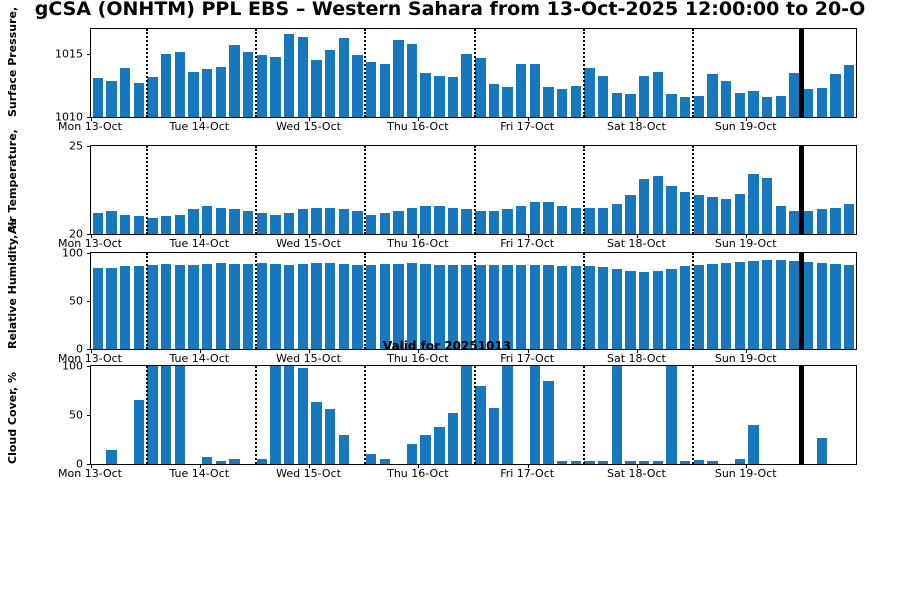  What do you see at coordinates (527, 473) in the screenshot?
I see `x-tick-label: Fri 17-Oct` at bounding box center [527, 473].